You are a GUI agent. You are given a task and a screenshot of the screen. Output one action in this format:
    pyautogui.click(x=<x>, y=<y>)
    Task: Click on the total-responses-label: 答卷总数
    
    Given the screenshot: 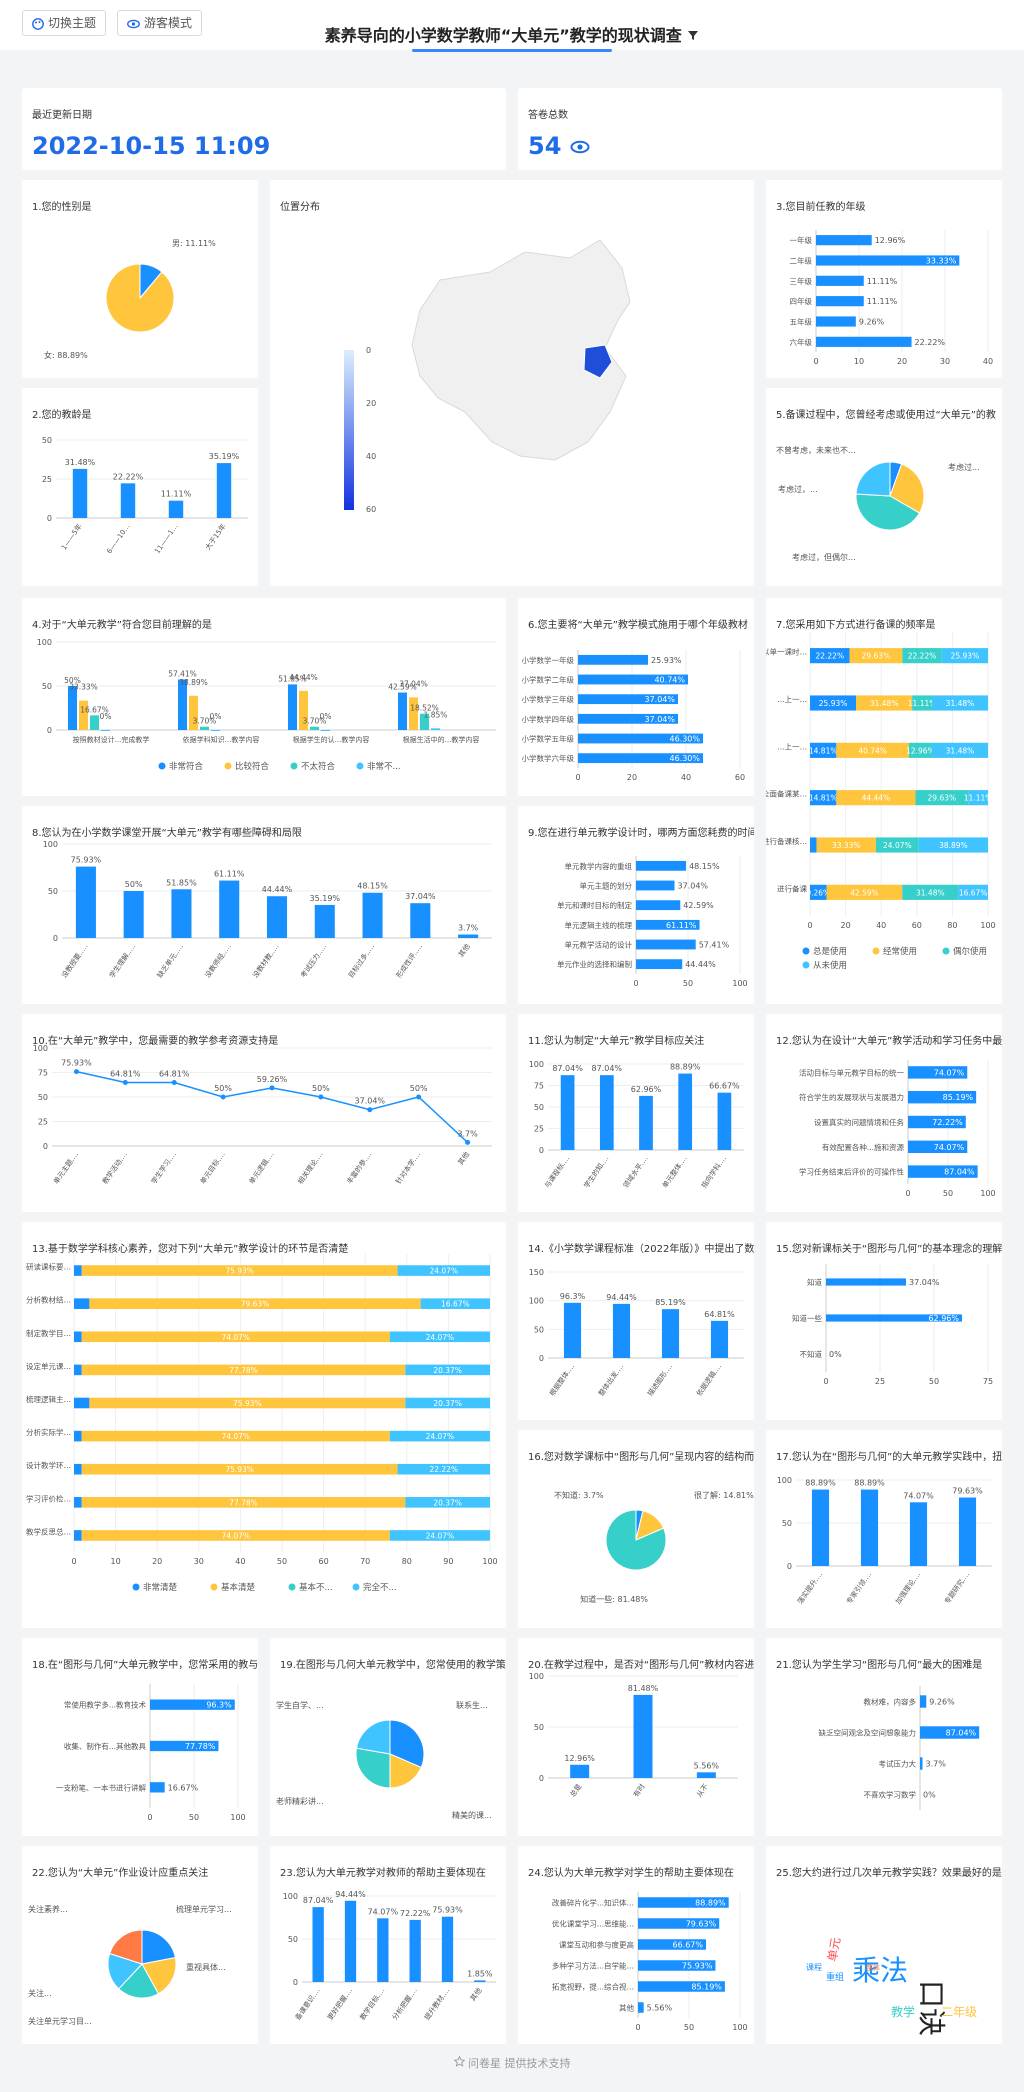 What is the action you would take?
    pyautogui.click(x=548, y=115)
    